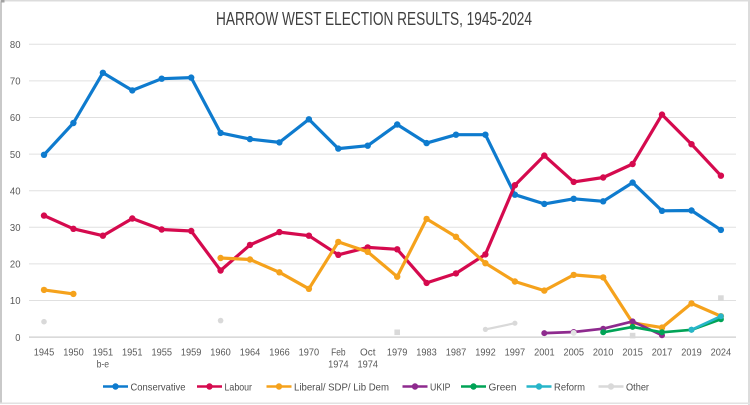 The image size is (750, 405). Describe the element at coordinates (397, 353) in the screenshot. I see `svg-text: 1979` at that location.